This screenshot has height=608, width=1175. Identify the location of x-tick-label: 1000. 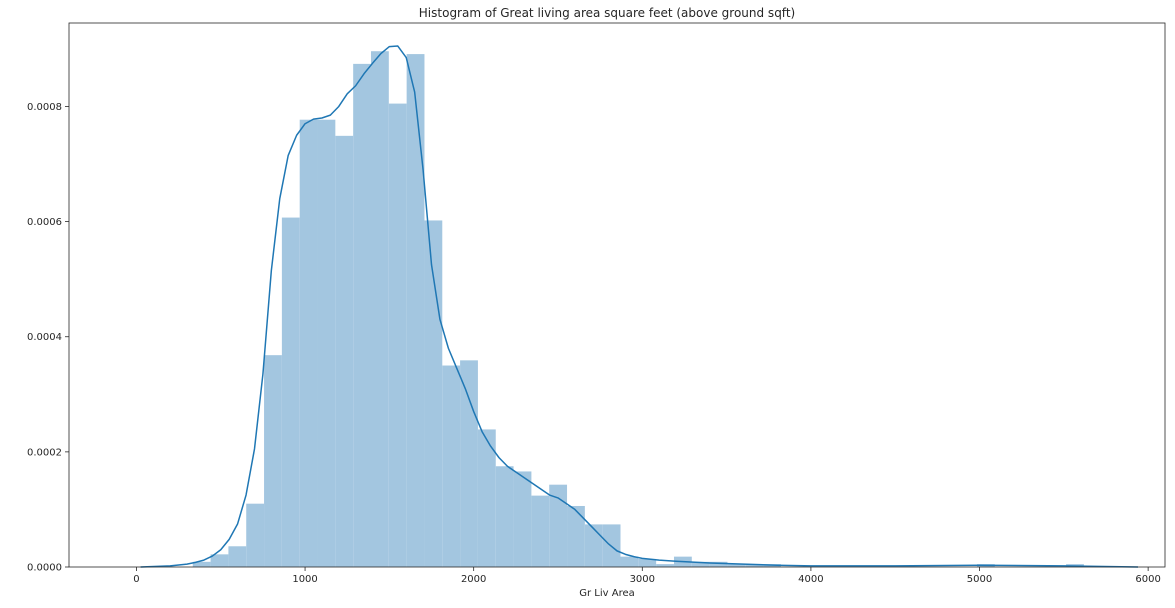
(304, 579).